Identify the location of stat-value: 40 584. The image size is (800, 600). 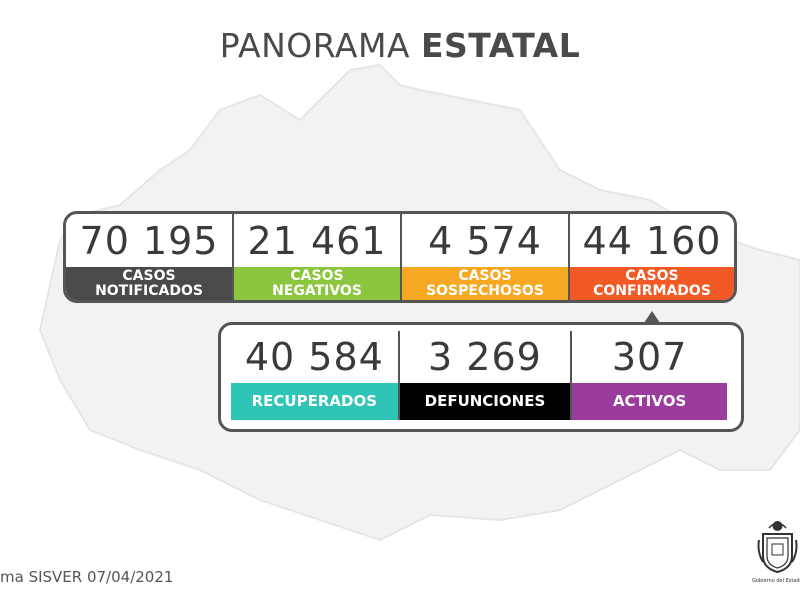
(314, 357).